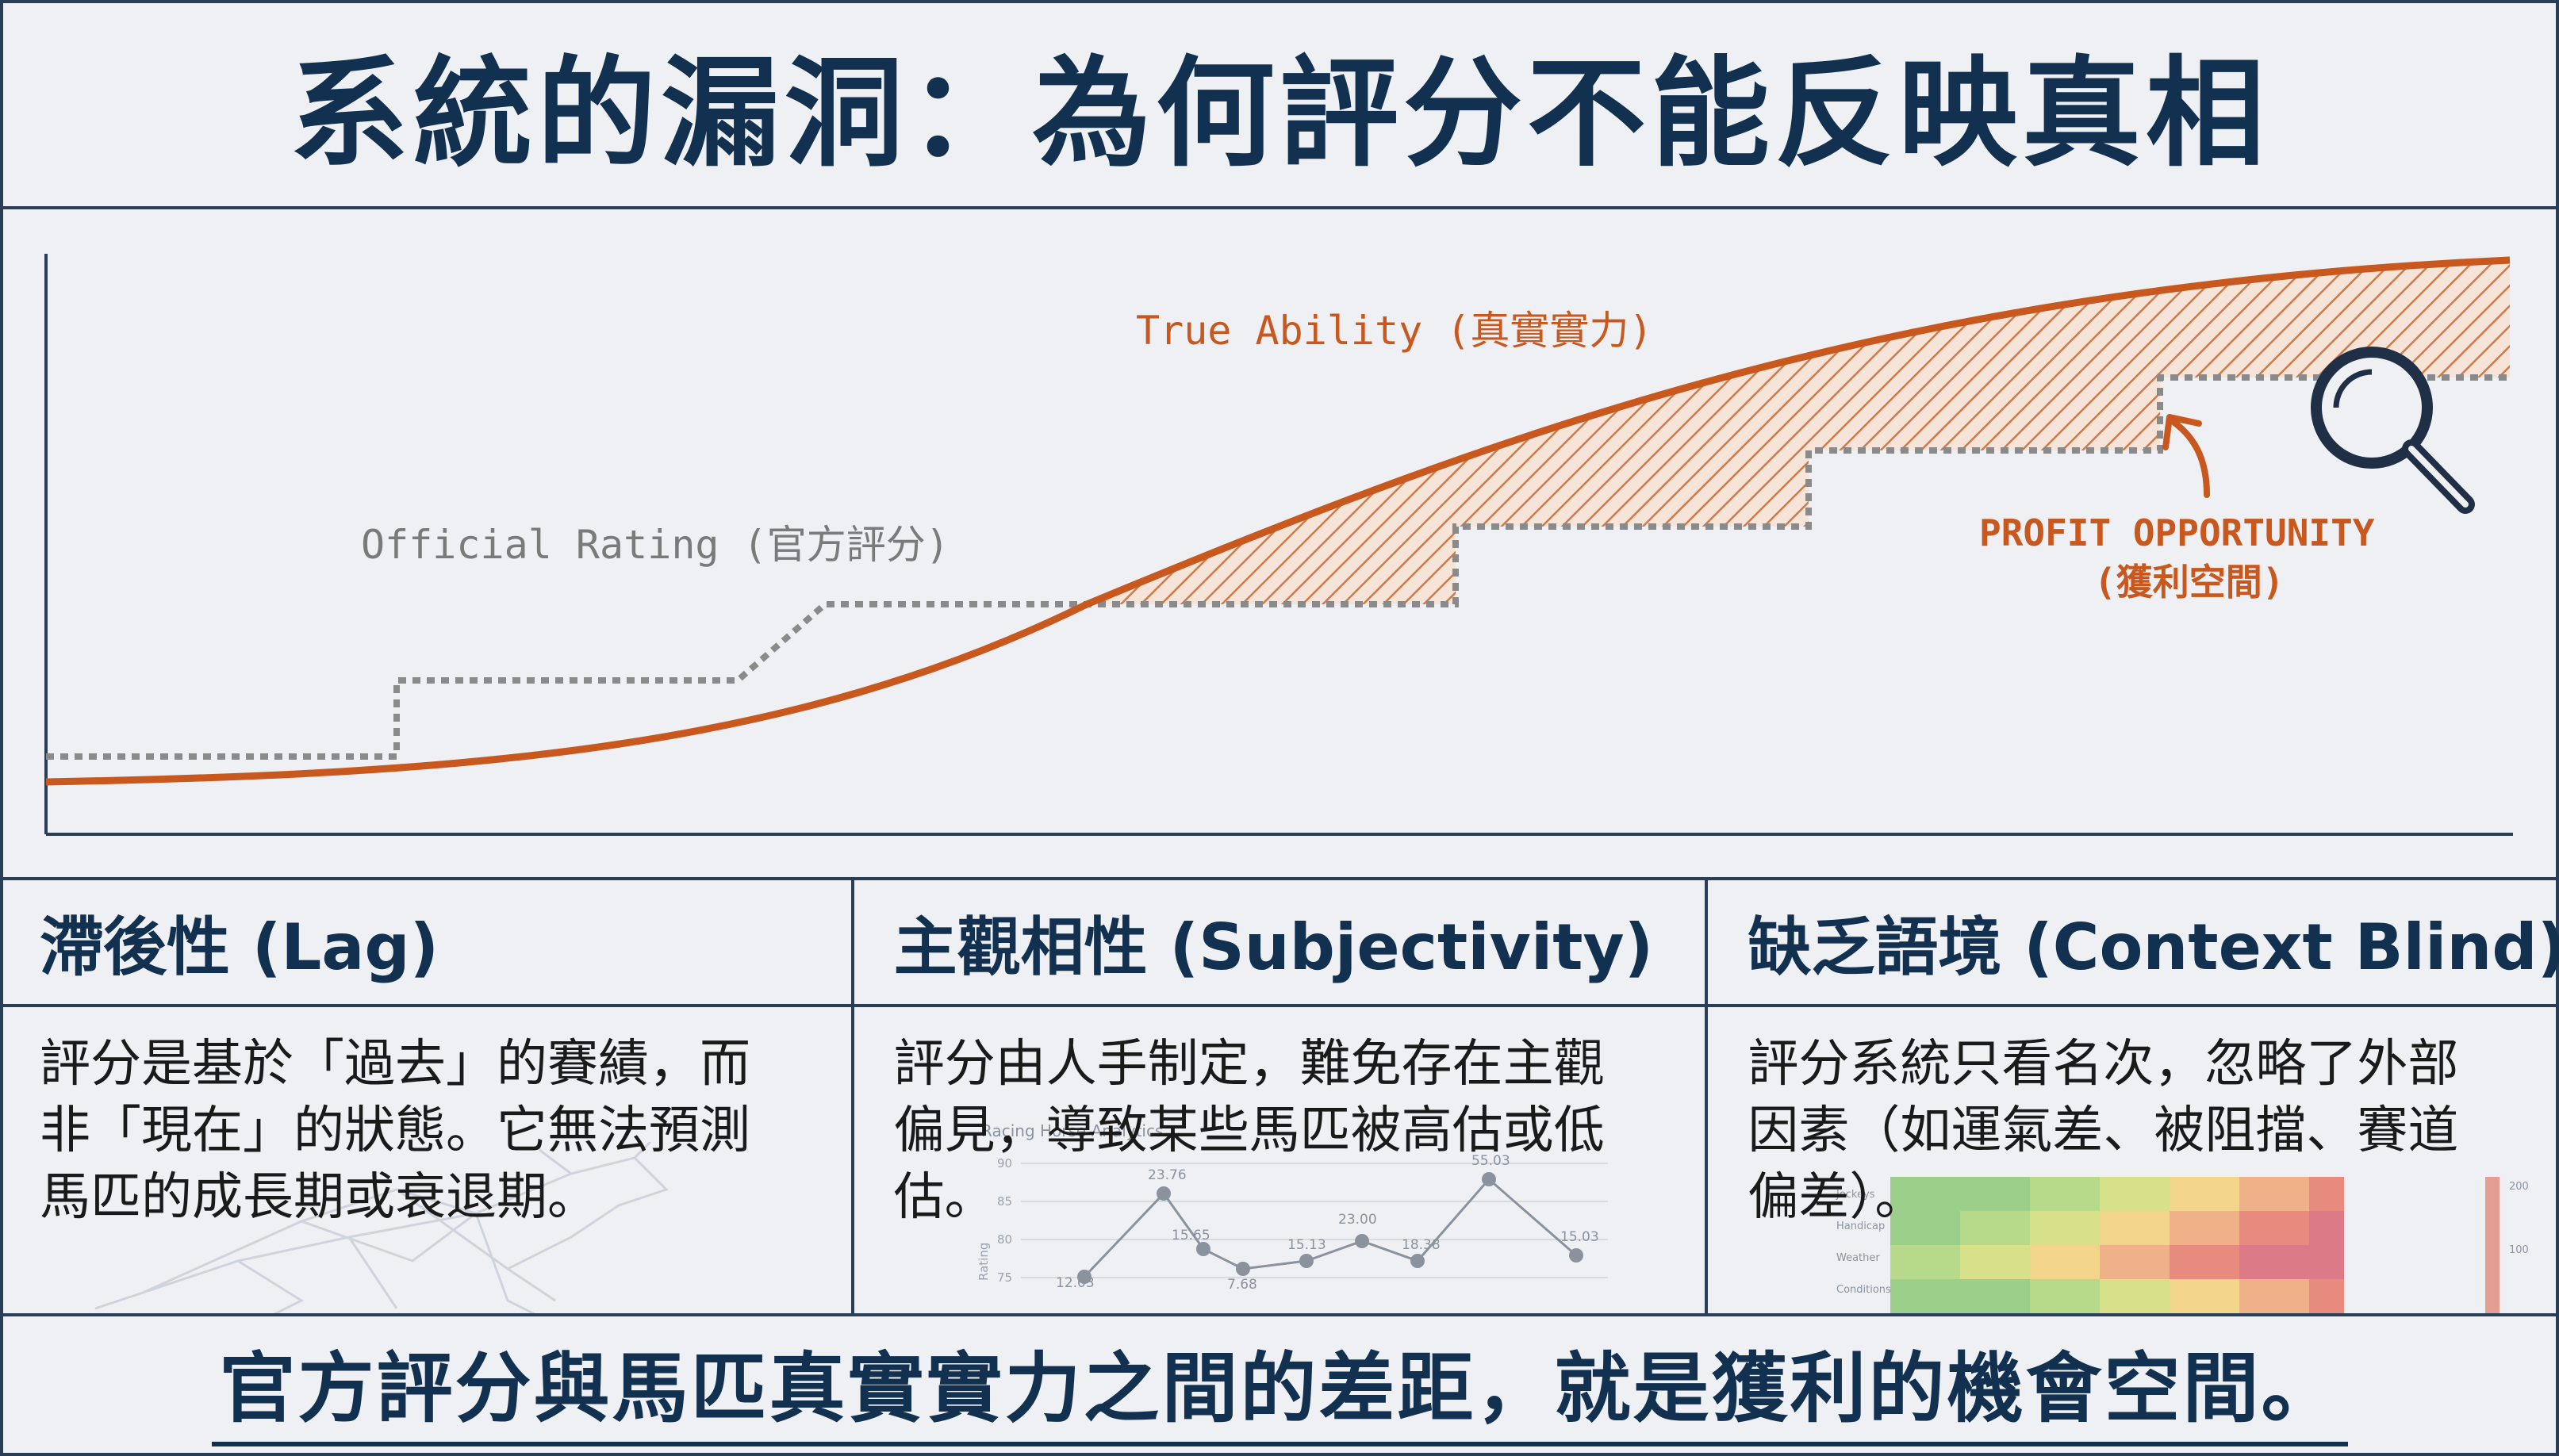 Image resolution: width=2559 pixels, height=1456 pixels. I want to click on true-ability-label: True Ability (真實實力), so click(1395, 331).